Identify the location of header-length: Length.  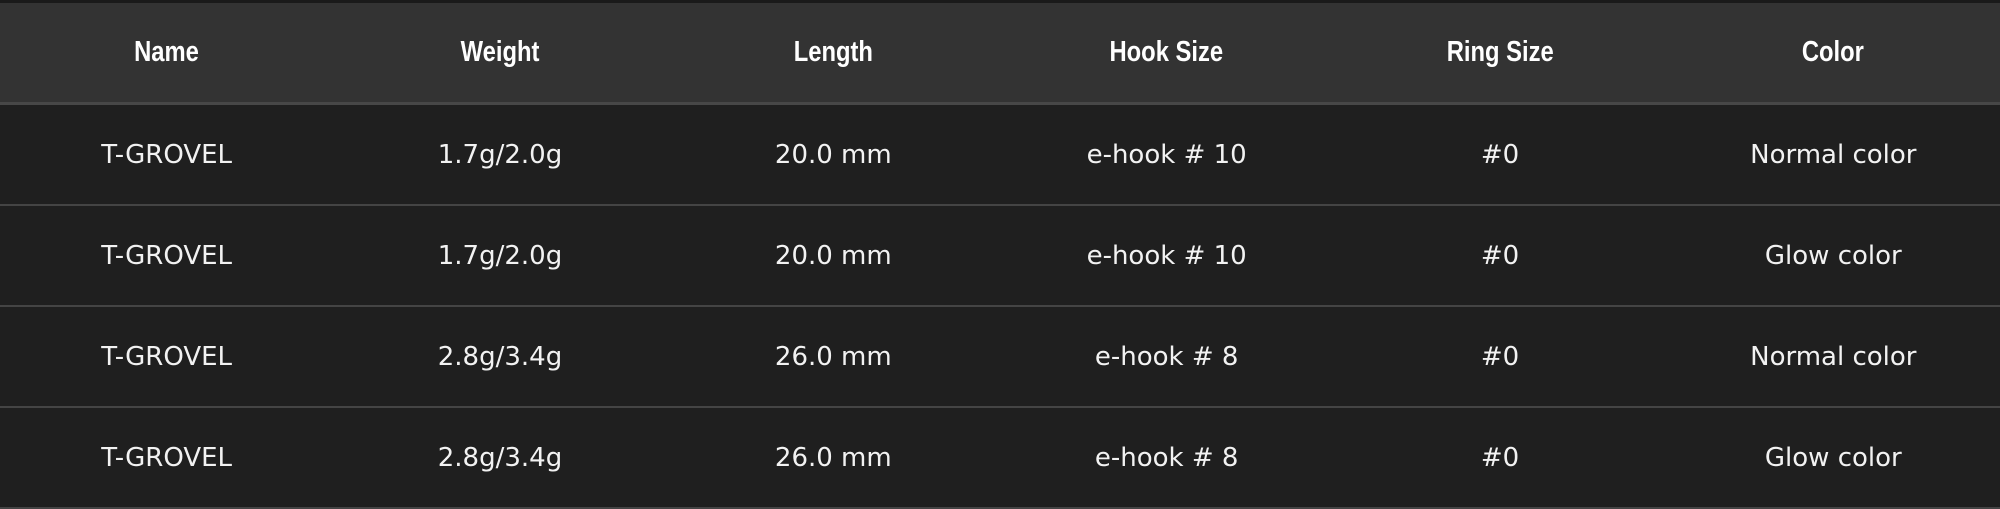
(833, 54).